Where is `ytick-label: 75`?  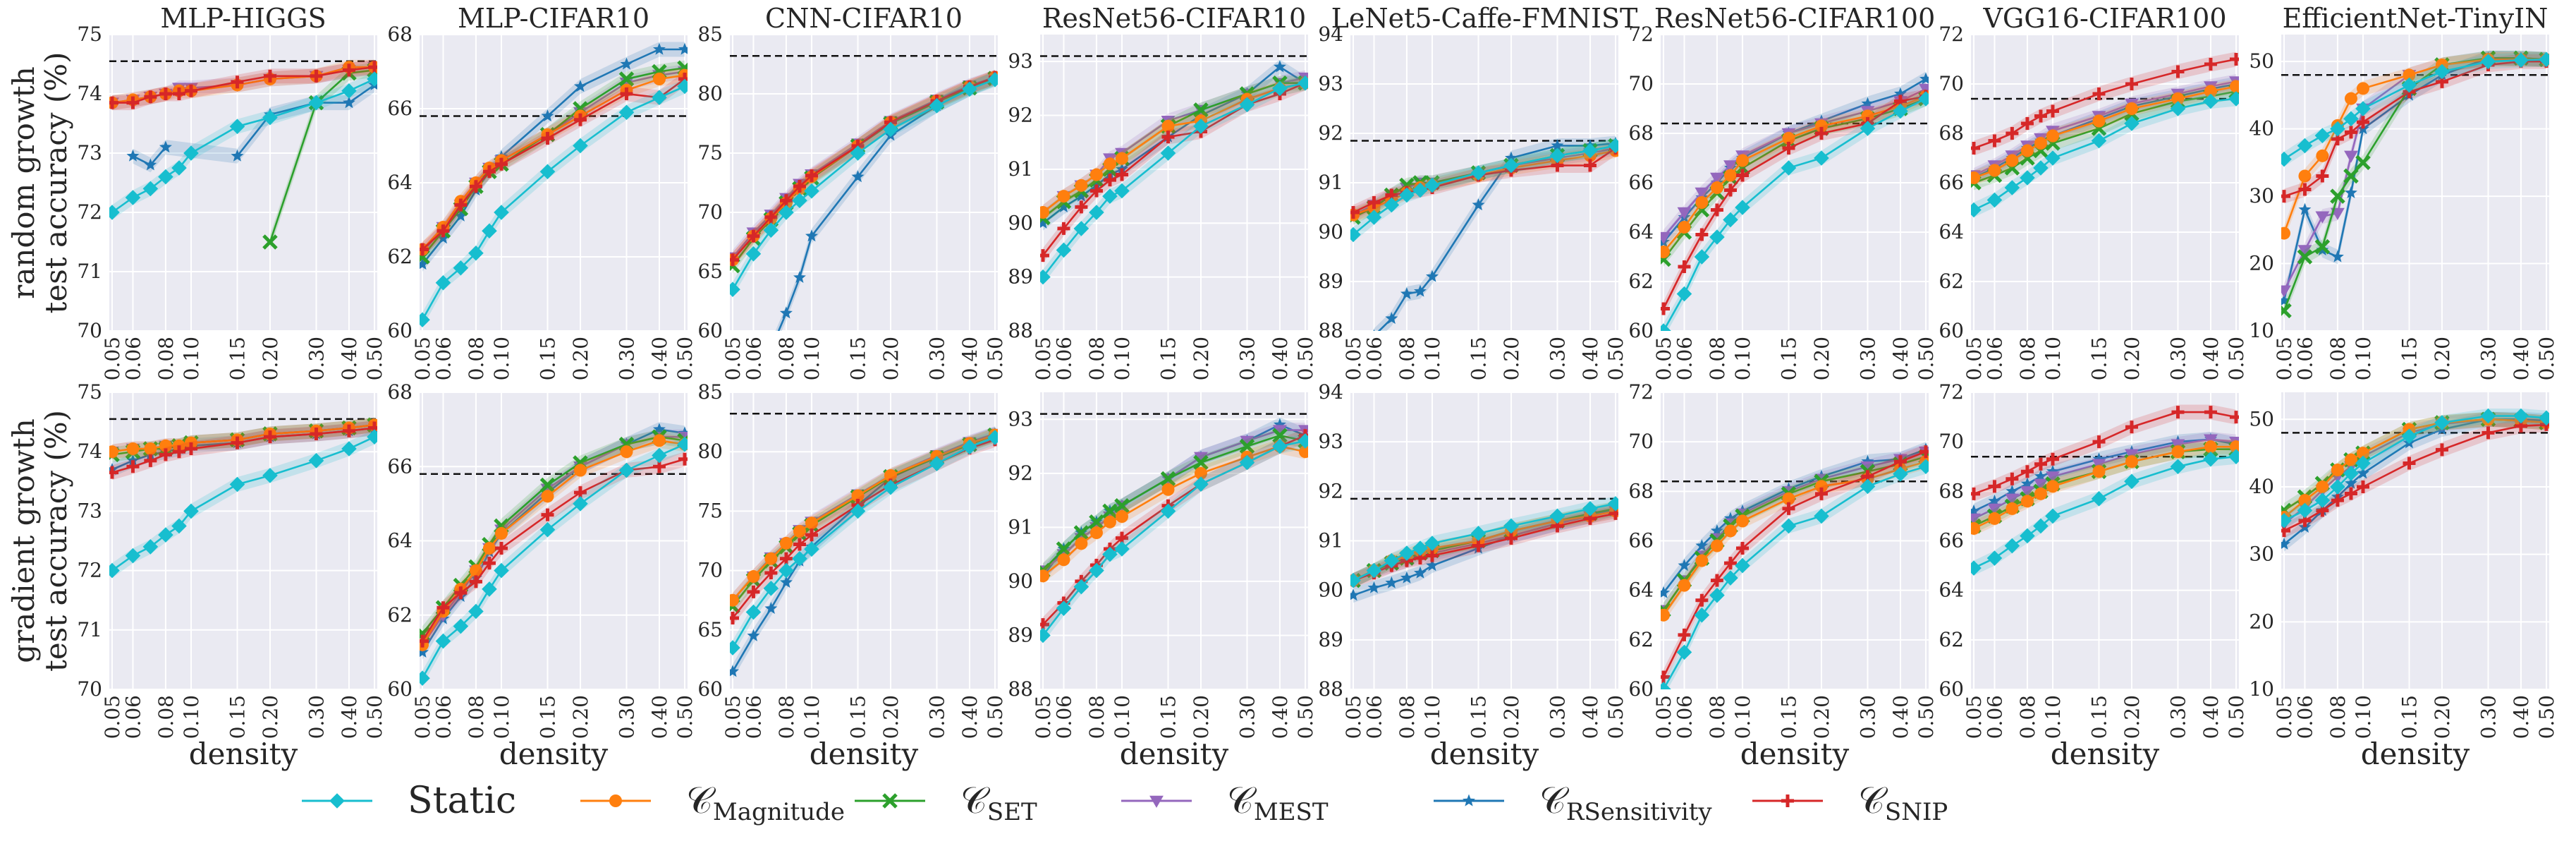
ytick-label: 75 is located at coordinates (90, 392).